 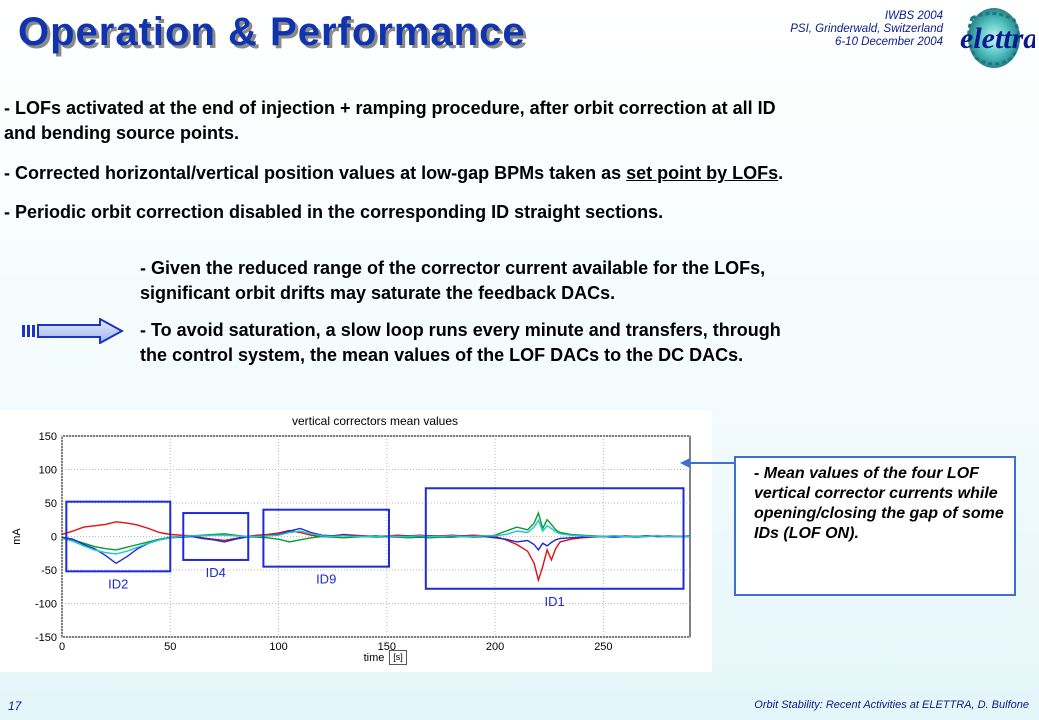 I want to click on elettra-logo: elettra, so click(x=994, y=37).